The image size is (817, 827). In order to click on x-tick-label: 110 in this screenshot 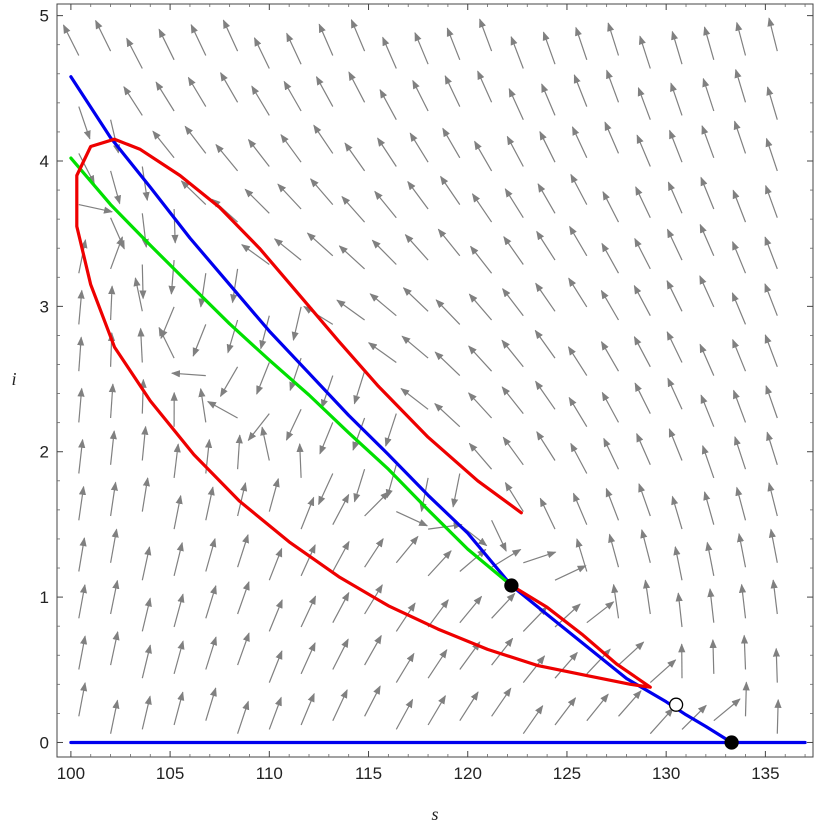, I will do `click(269, 773)`.